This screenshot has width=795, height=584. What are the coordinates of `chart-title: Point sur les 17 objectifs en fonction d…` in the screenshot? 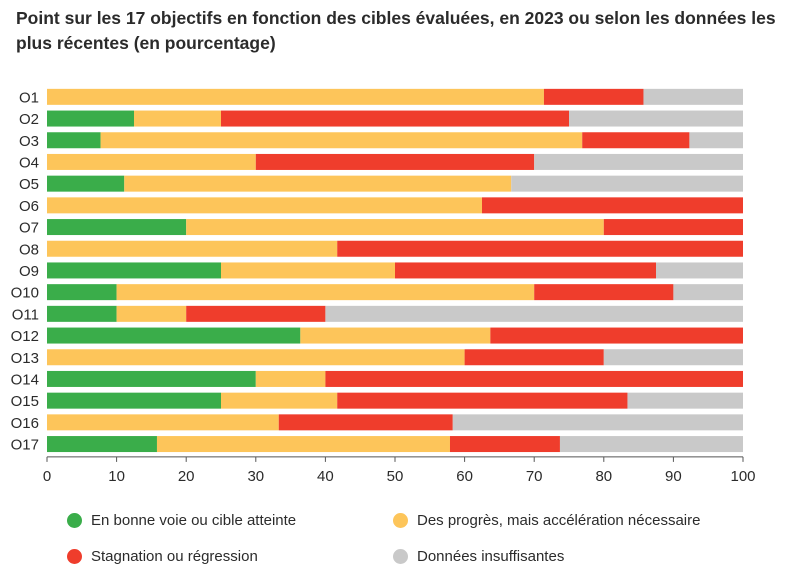 It's located at (396, 30).